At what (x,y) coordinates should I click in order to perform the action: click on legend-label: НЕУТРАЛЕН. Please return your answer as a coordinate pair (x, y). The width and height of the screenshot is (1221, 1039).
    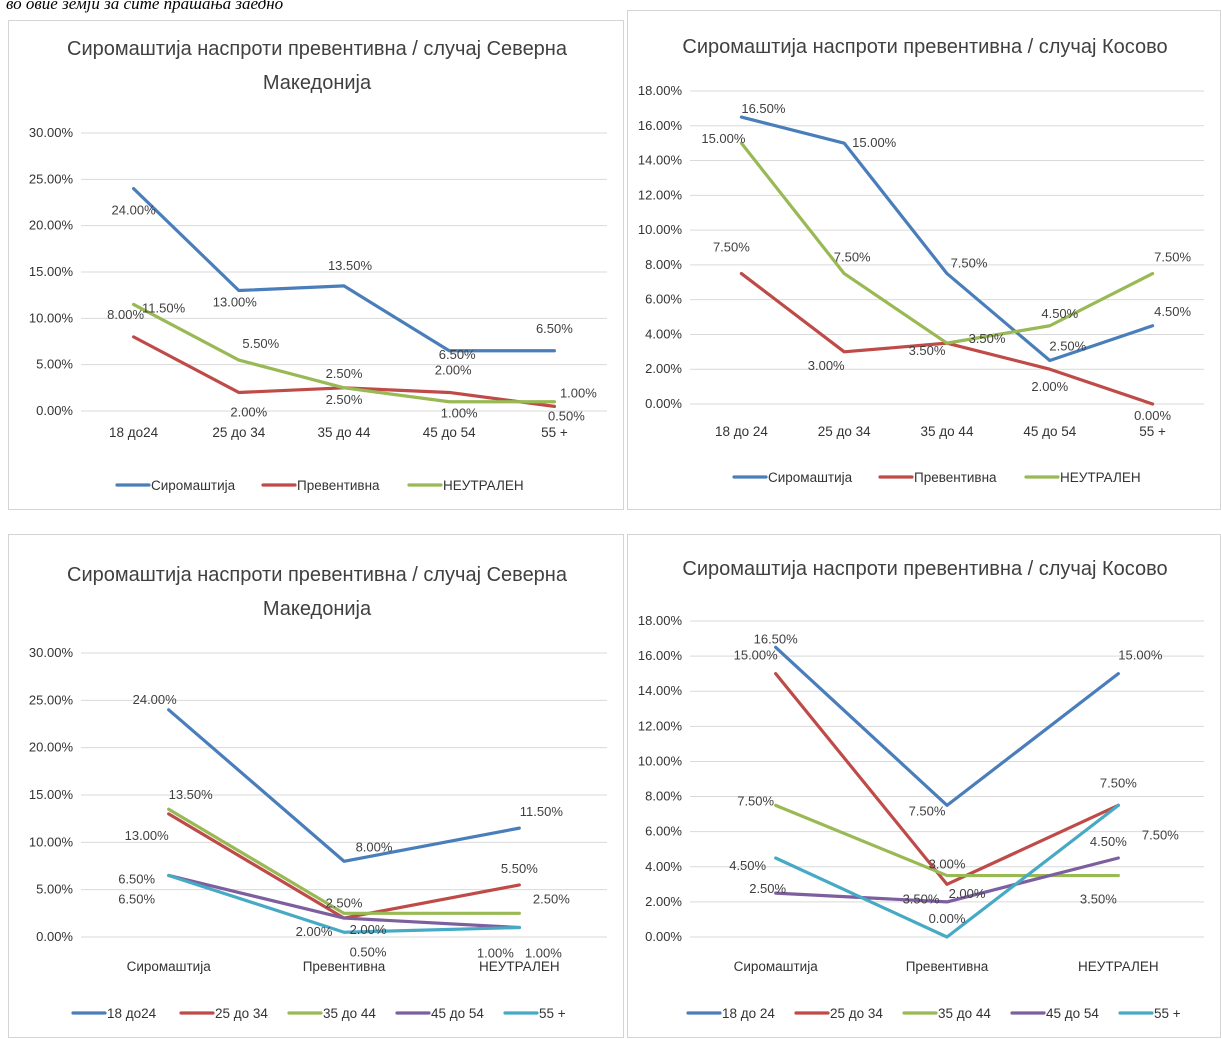
    Looking at the image, I should click on (1100, 477).